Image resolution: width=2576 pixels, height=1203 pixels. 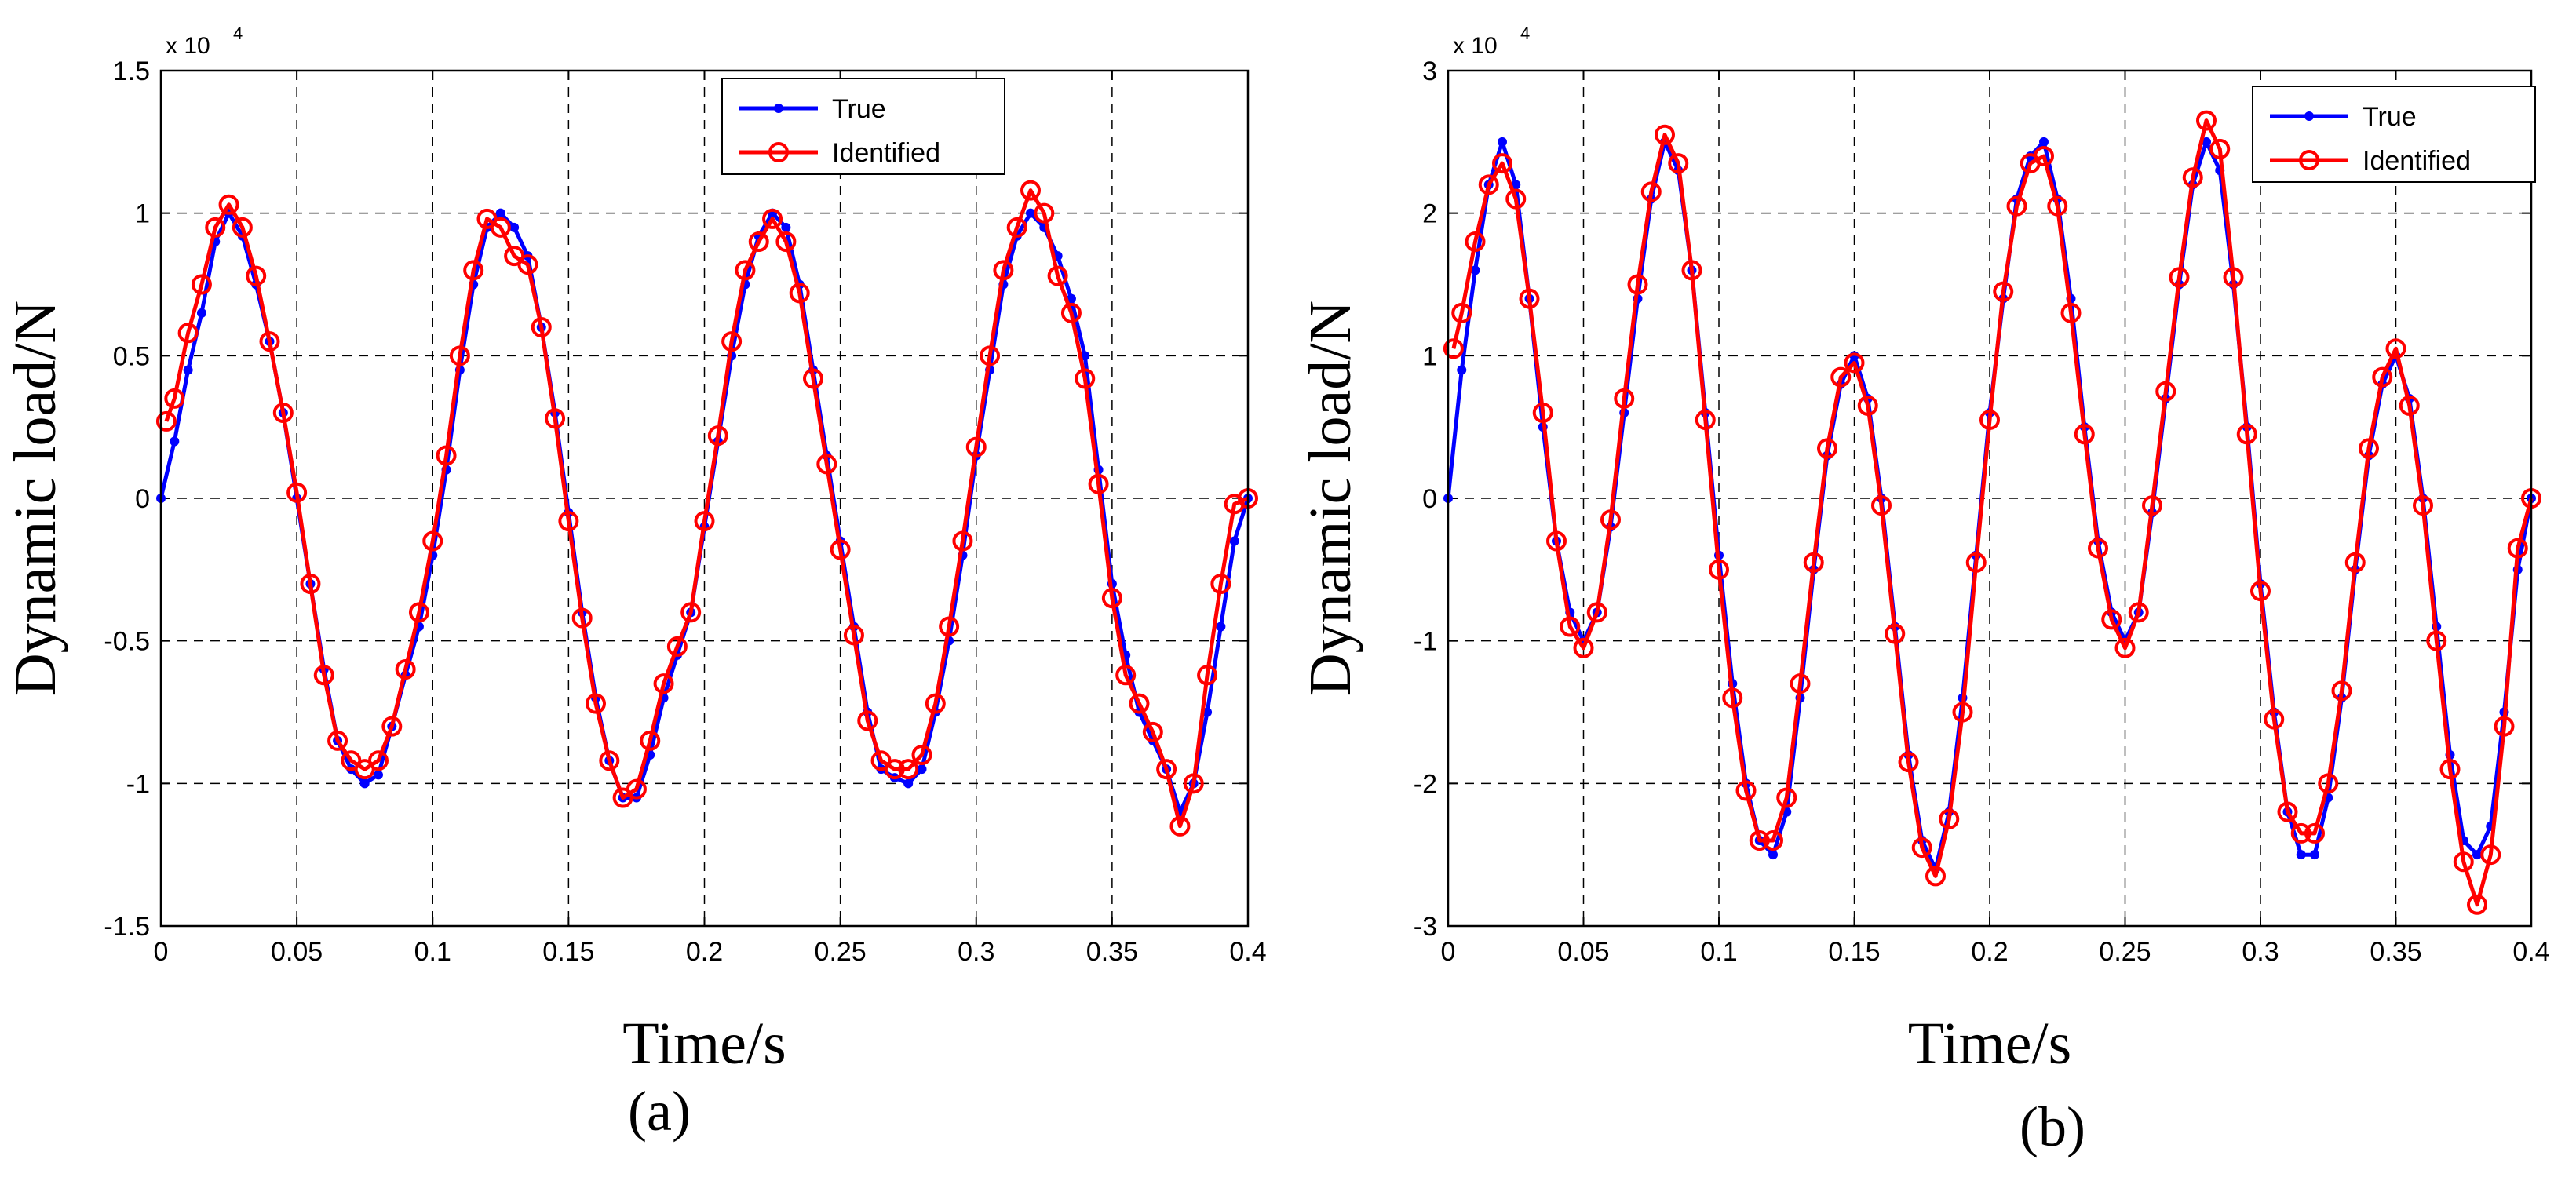 I want to click on y-tick-label: -3, so click(x=1425, y=927).